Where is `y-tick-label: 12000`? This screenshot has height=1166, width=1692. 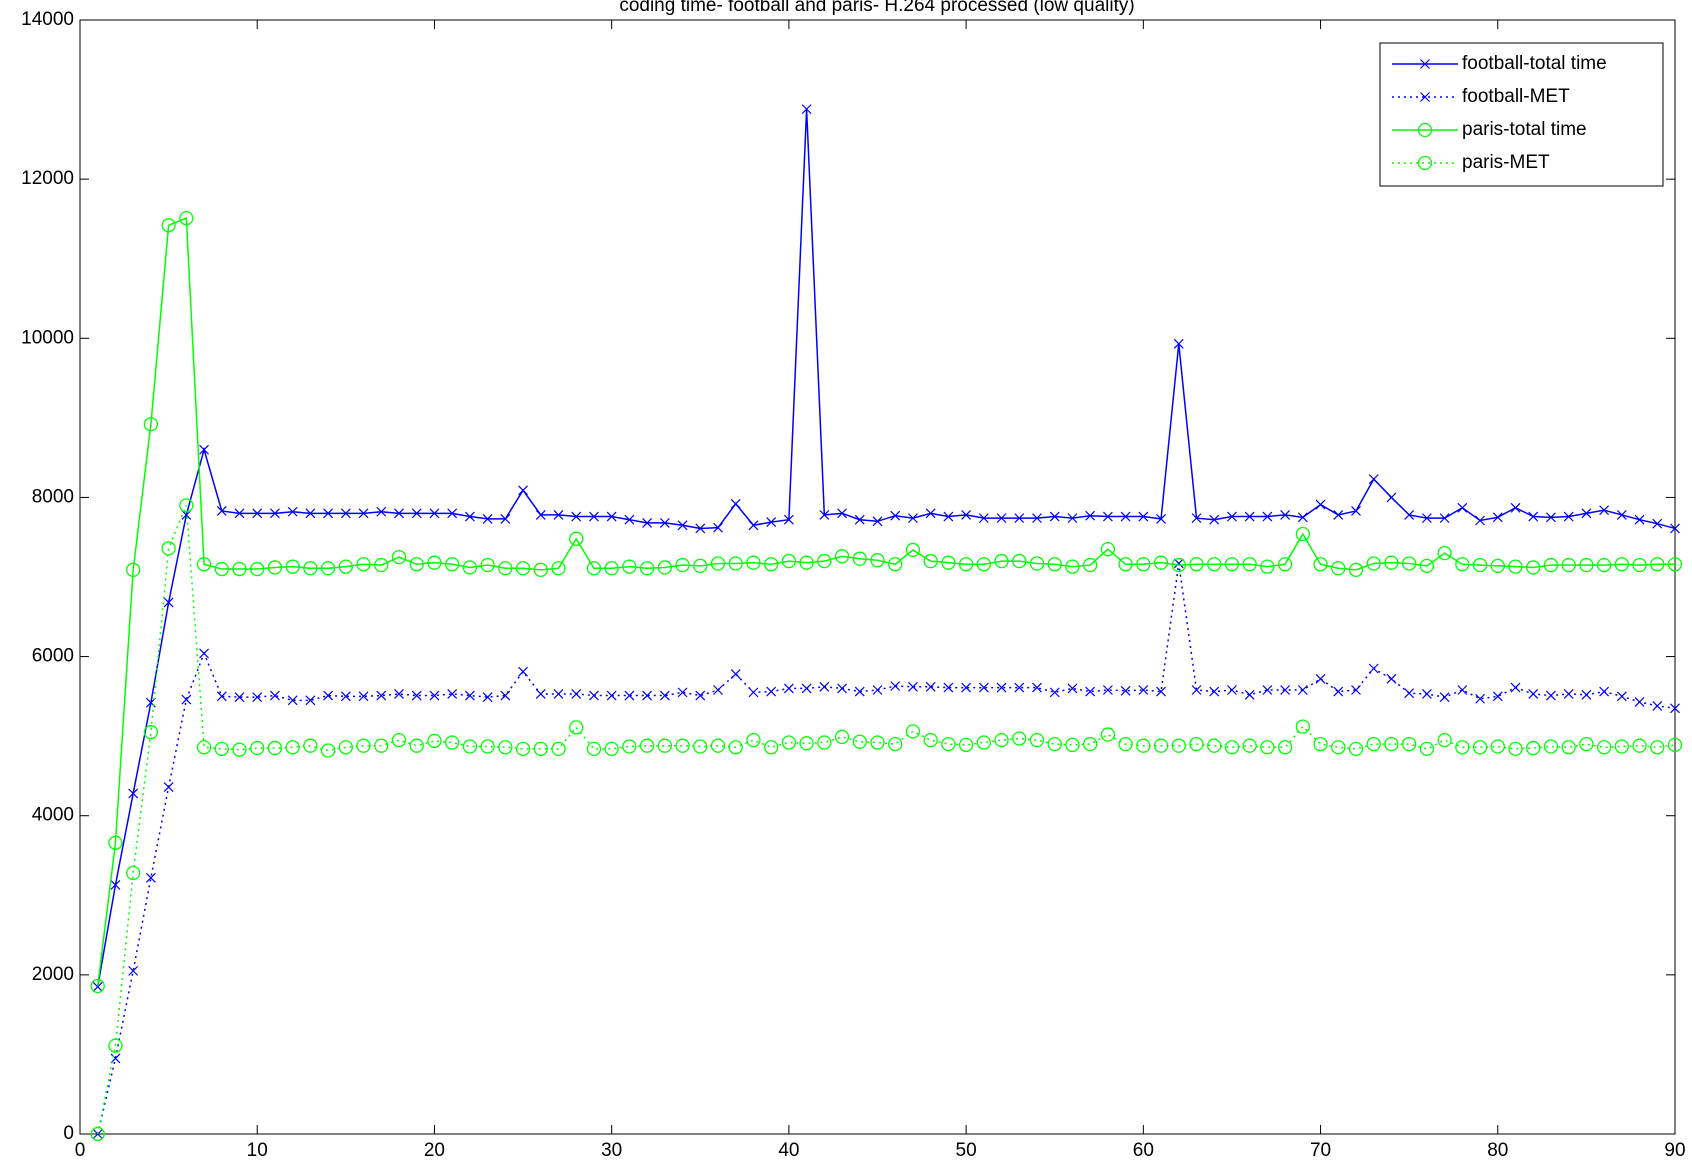
y-tick-label: 12000 is located at coordinates (47, 178).